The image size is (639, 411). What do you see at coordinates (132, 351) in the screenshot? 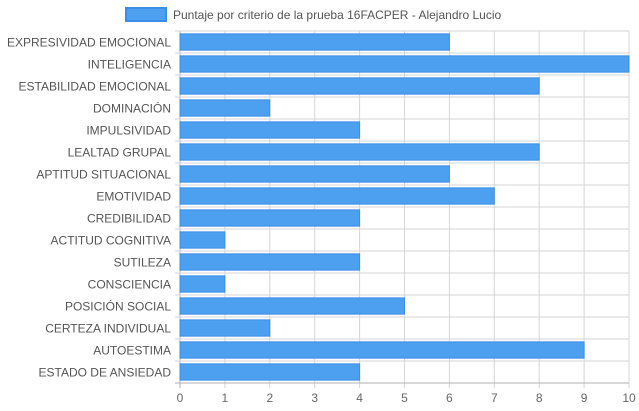
I see `category-label: AUTOESTIMA` at bounding box center [132, 351].